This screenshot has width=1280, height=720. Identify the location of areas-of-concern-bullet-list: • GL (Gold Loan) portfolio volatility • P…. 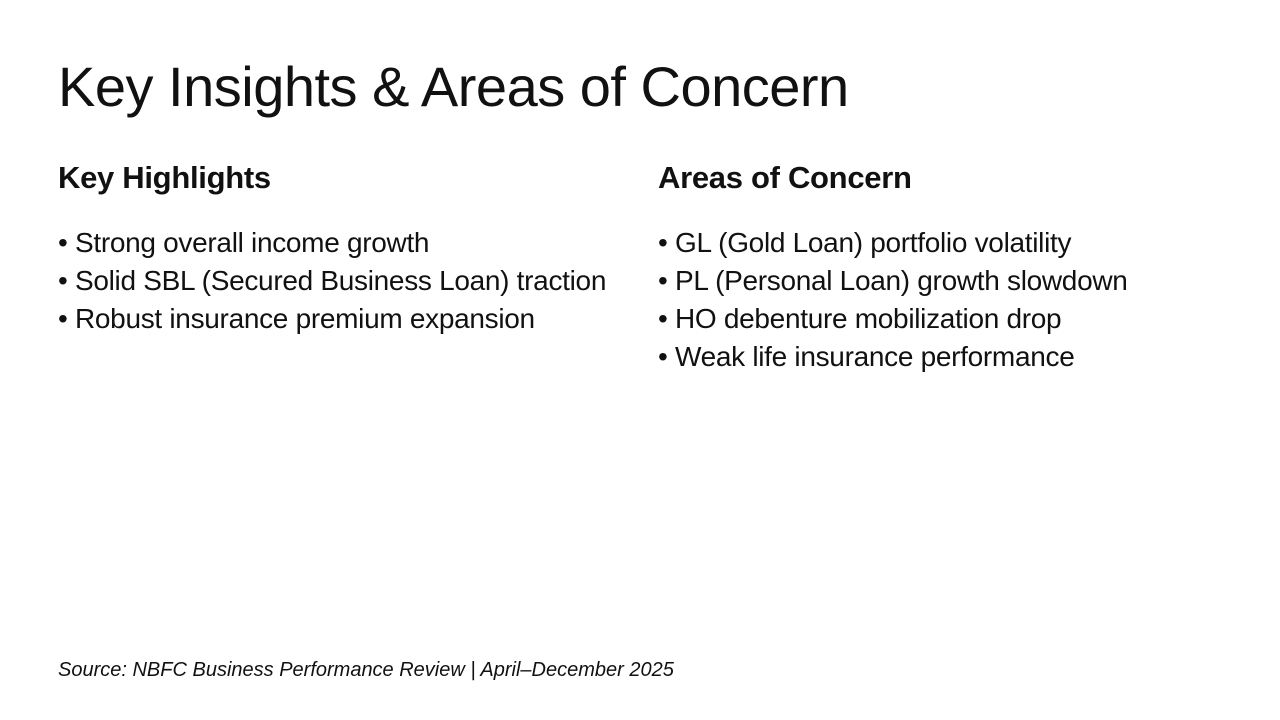
(940, 300).